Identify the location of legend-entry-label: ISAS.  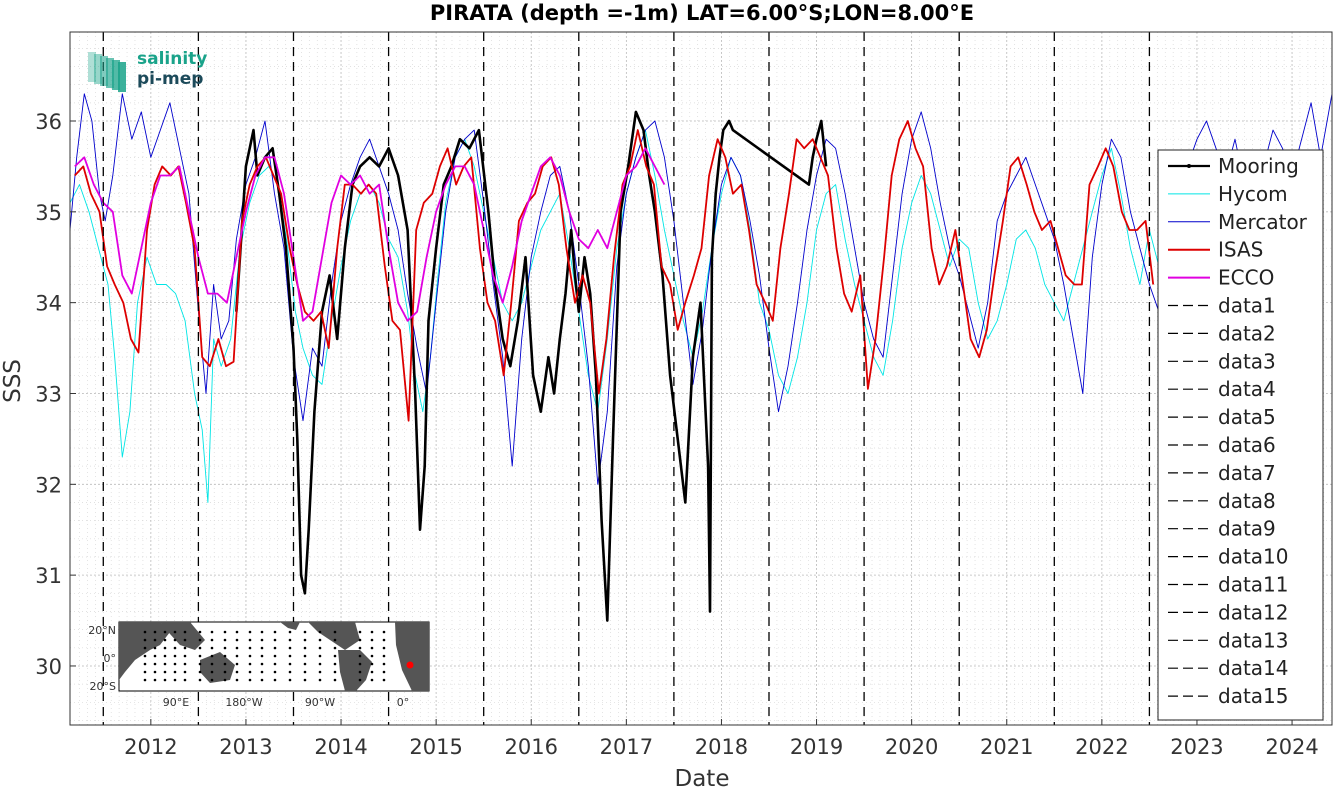
(1240, 250).